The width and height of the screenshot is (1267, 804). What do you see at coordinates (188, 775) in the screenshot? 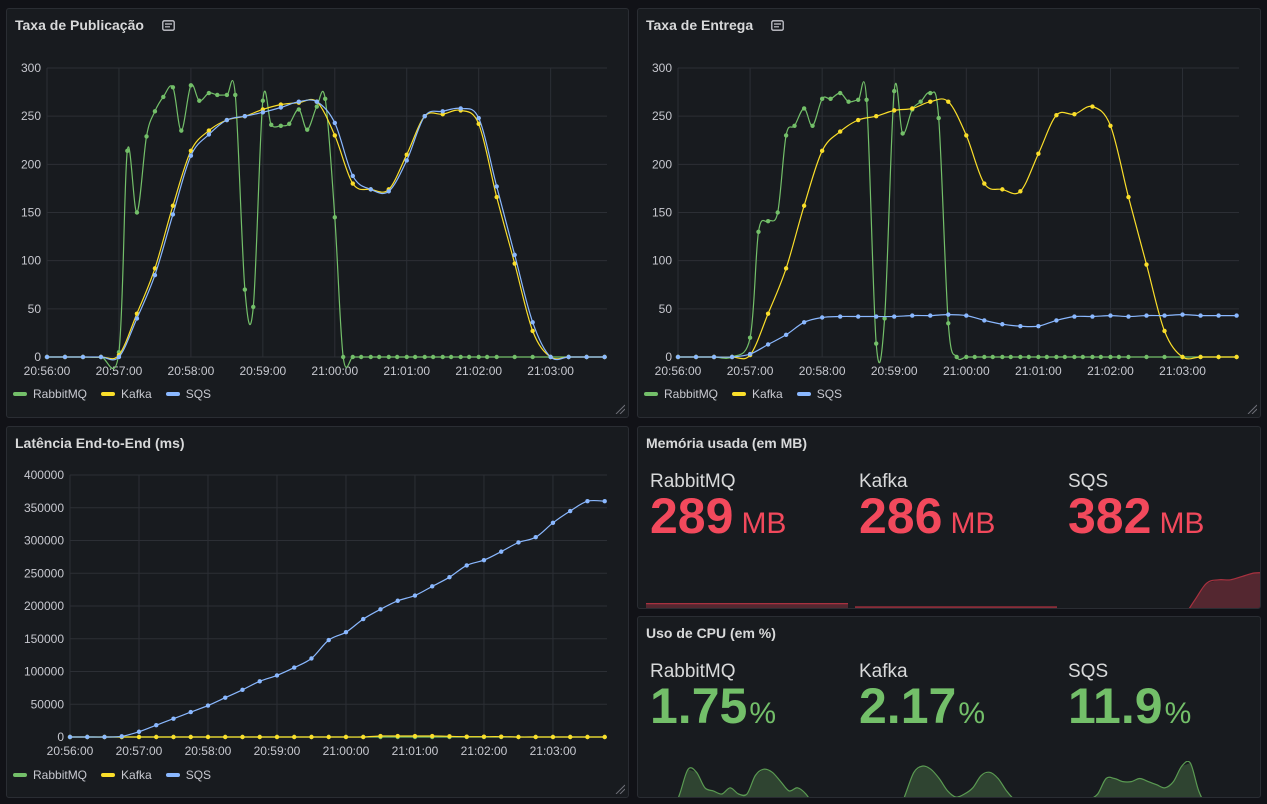
I see `legend-item-sqs: SQS` at bounding box center [188, 775].